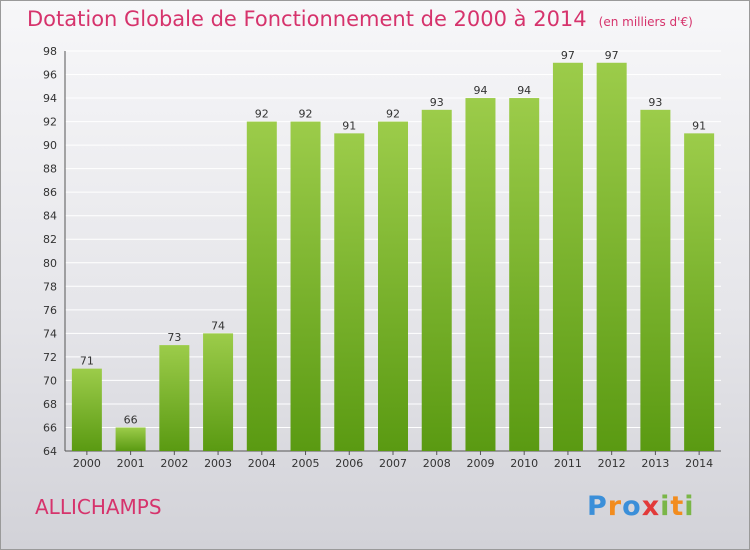  I want to click on x-tick-label: 2009, so click(480, 463).